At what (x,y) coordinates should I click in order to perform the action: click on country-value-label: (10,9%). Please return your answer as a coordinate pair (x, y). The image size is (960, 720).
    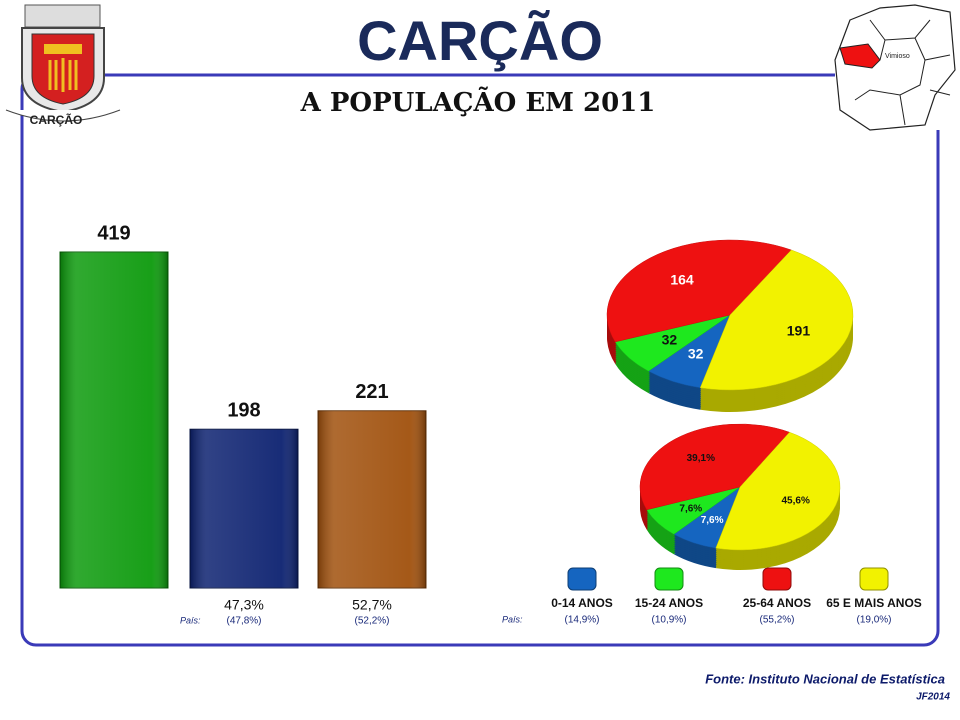
    Looking at the image, I should click on (668, 620).